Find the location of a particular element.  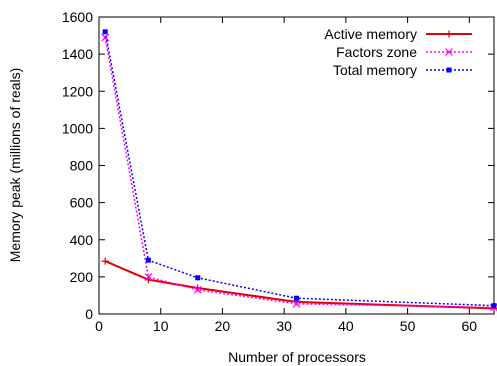

x-tick-label: 60 is located at coordinates (470, 326).